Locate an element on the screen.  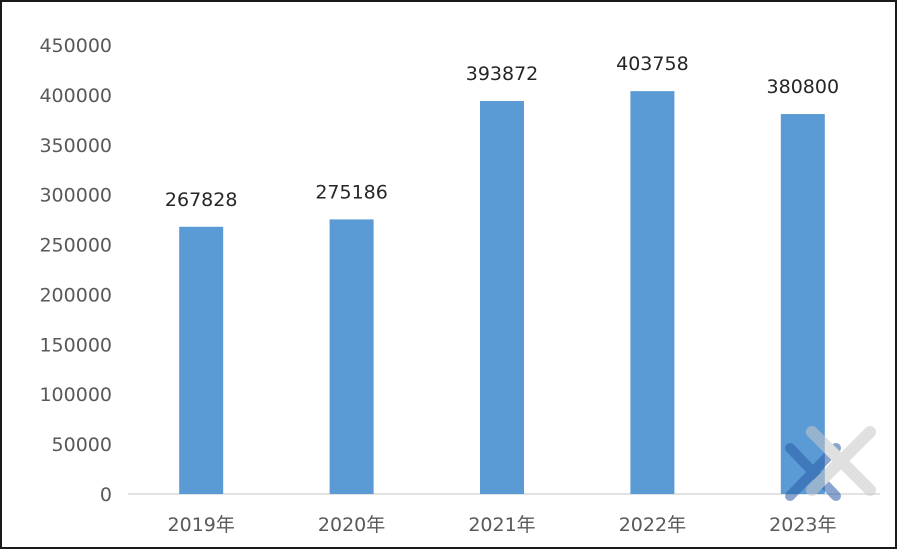
watermark-mark is located at coordinates (830, 463).